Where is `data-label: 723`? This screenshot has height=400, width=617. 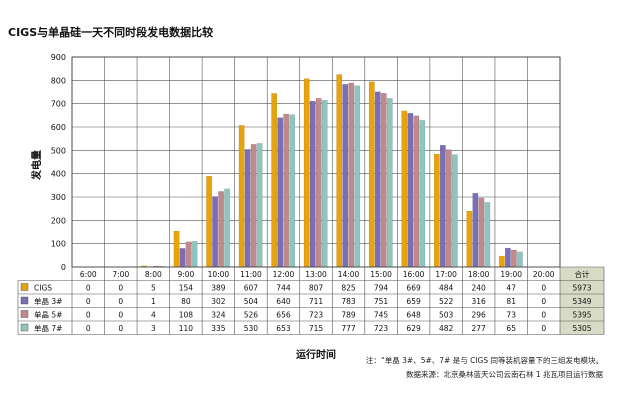
data-label: 723 is located at coordinates (381, 328).